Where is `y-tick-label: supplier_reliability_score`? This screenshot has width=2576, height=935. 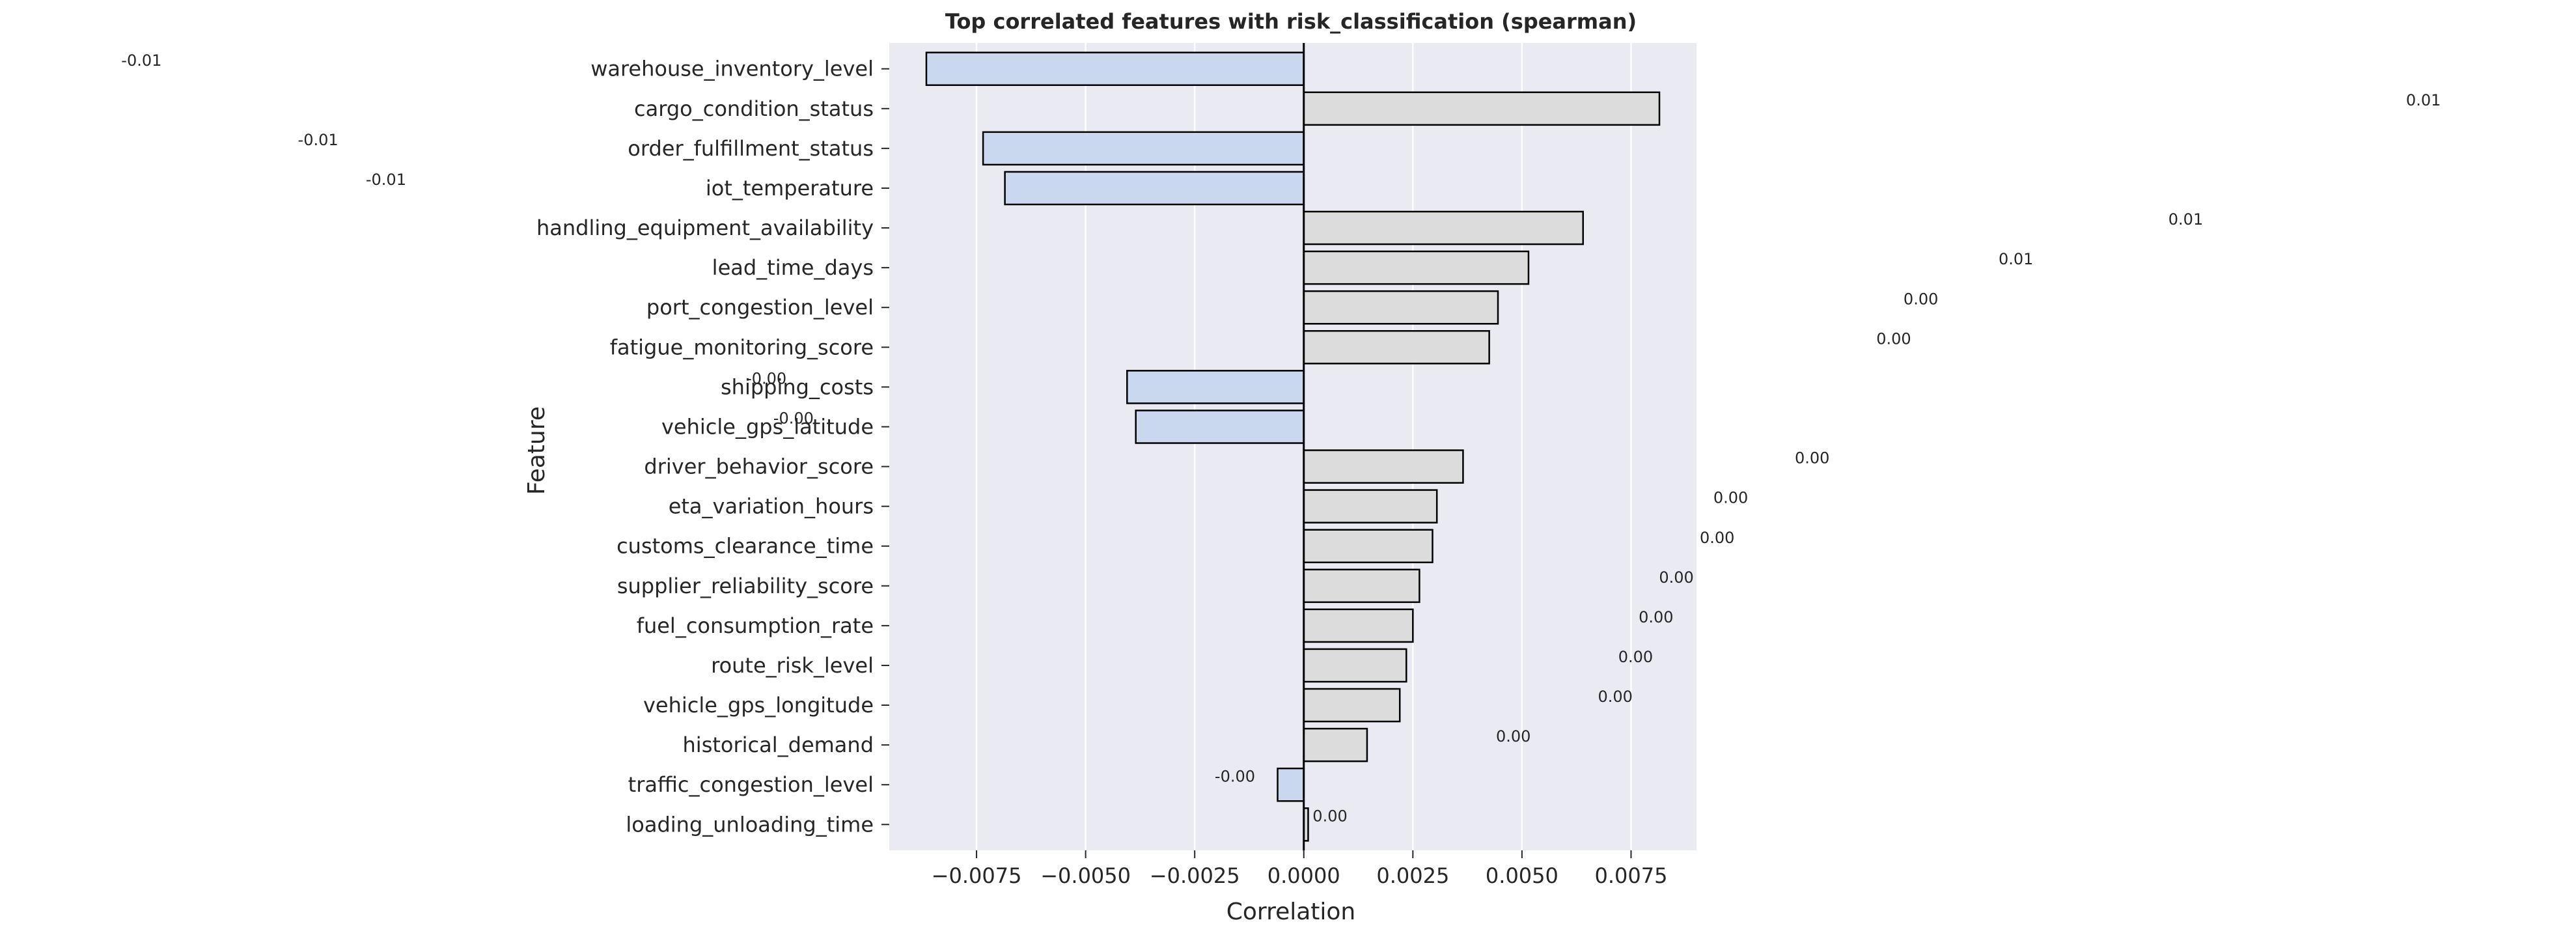
y-tick-label: supplier_reliability_score is located at coordinates (745, 586).